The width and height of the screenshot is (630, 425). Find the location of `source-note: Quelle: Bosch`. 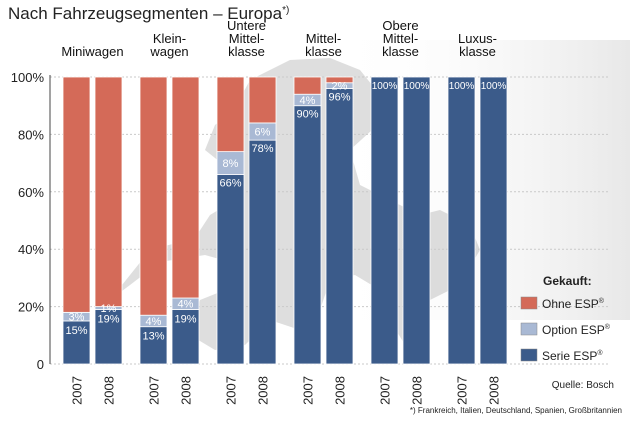

source-note: Quelle: Bosch is located at coordinates (583, 385).